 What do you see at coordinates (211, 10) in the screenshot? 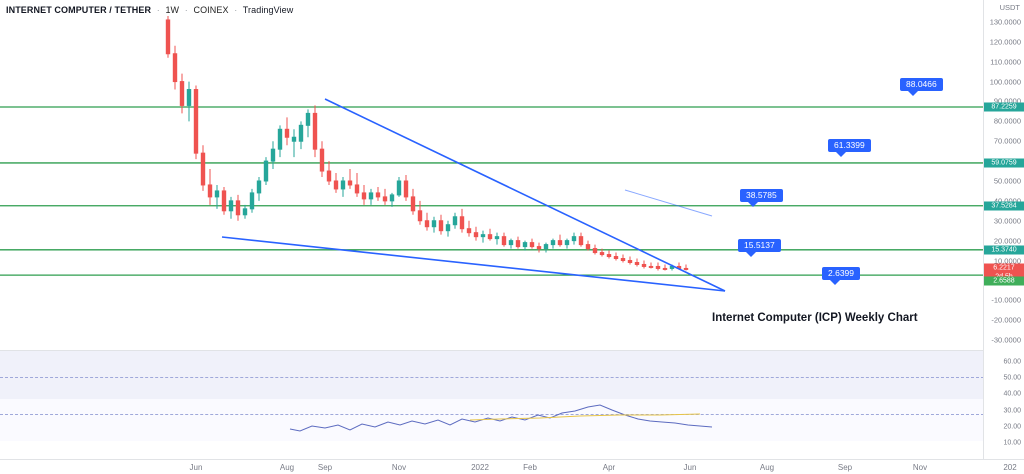
I see `exchange-label: COINEX` at bounding box center [211, 10].